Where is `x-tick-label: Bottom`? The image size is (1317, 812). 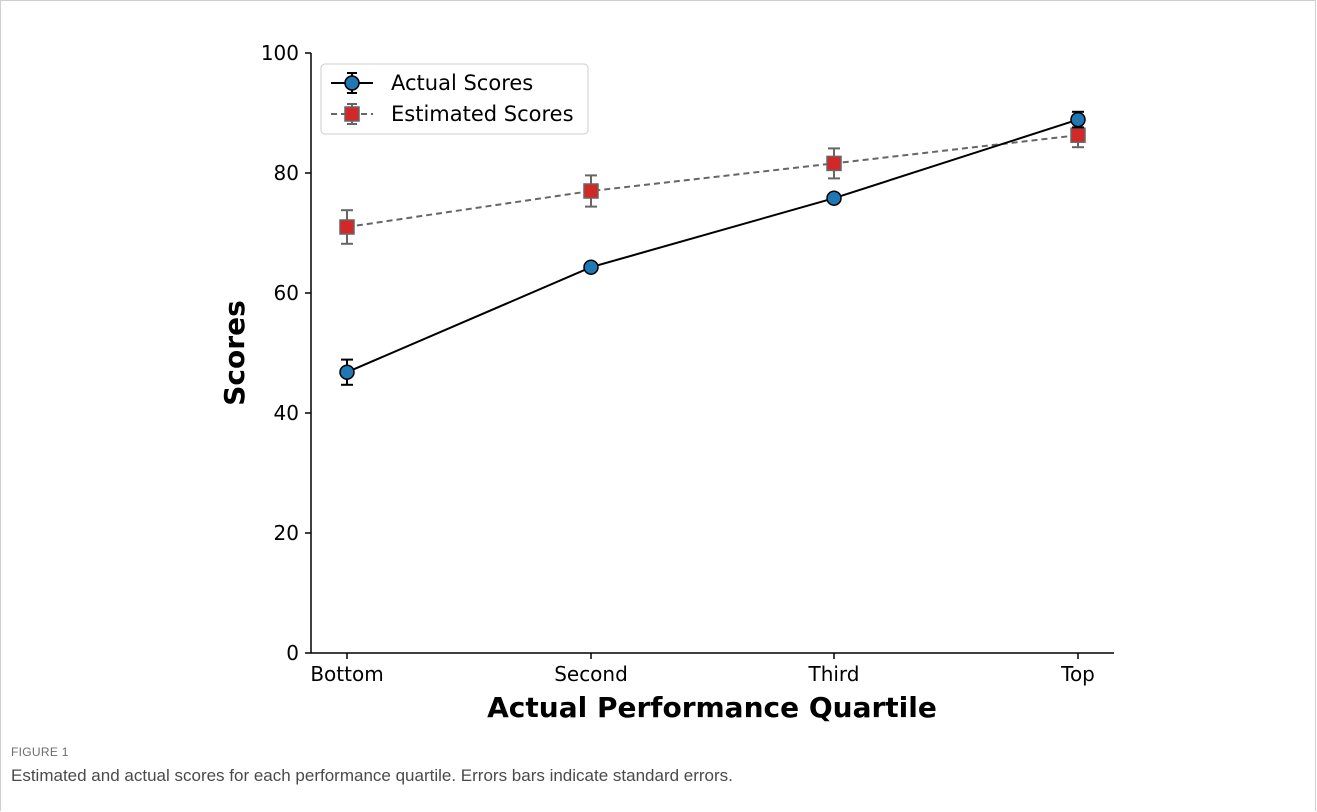 x-tick-label: Bottom is located at coordinates (346, 674).